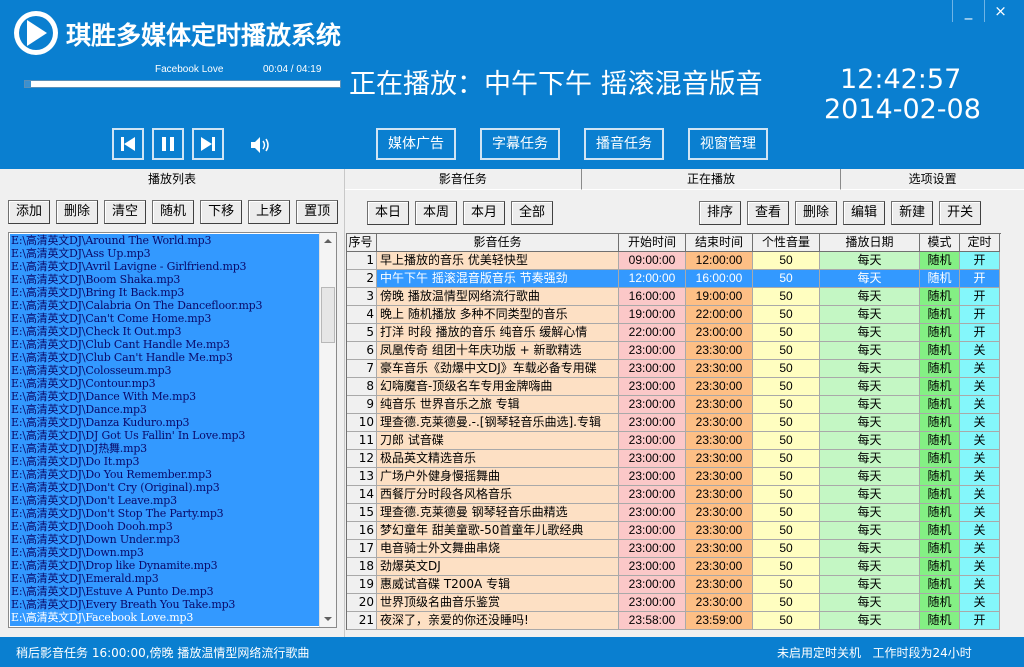  What do you see at coordinates (652, 621) in the screenshot?
I see `cell-start-time: 23:58:00` at bounding box center [652, 621].